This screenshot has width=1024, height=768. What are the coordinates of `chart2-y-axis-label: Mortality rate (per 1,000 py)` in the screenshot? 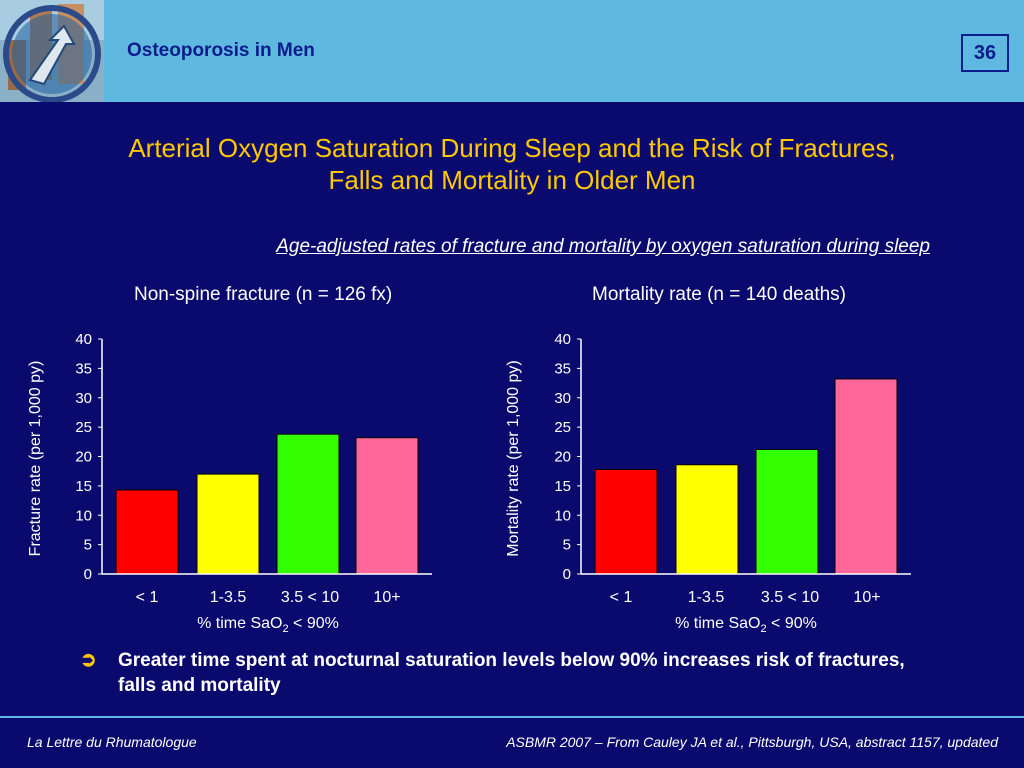 It's located at (513, 458).